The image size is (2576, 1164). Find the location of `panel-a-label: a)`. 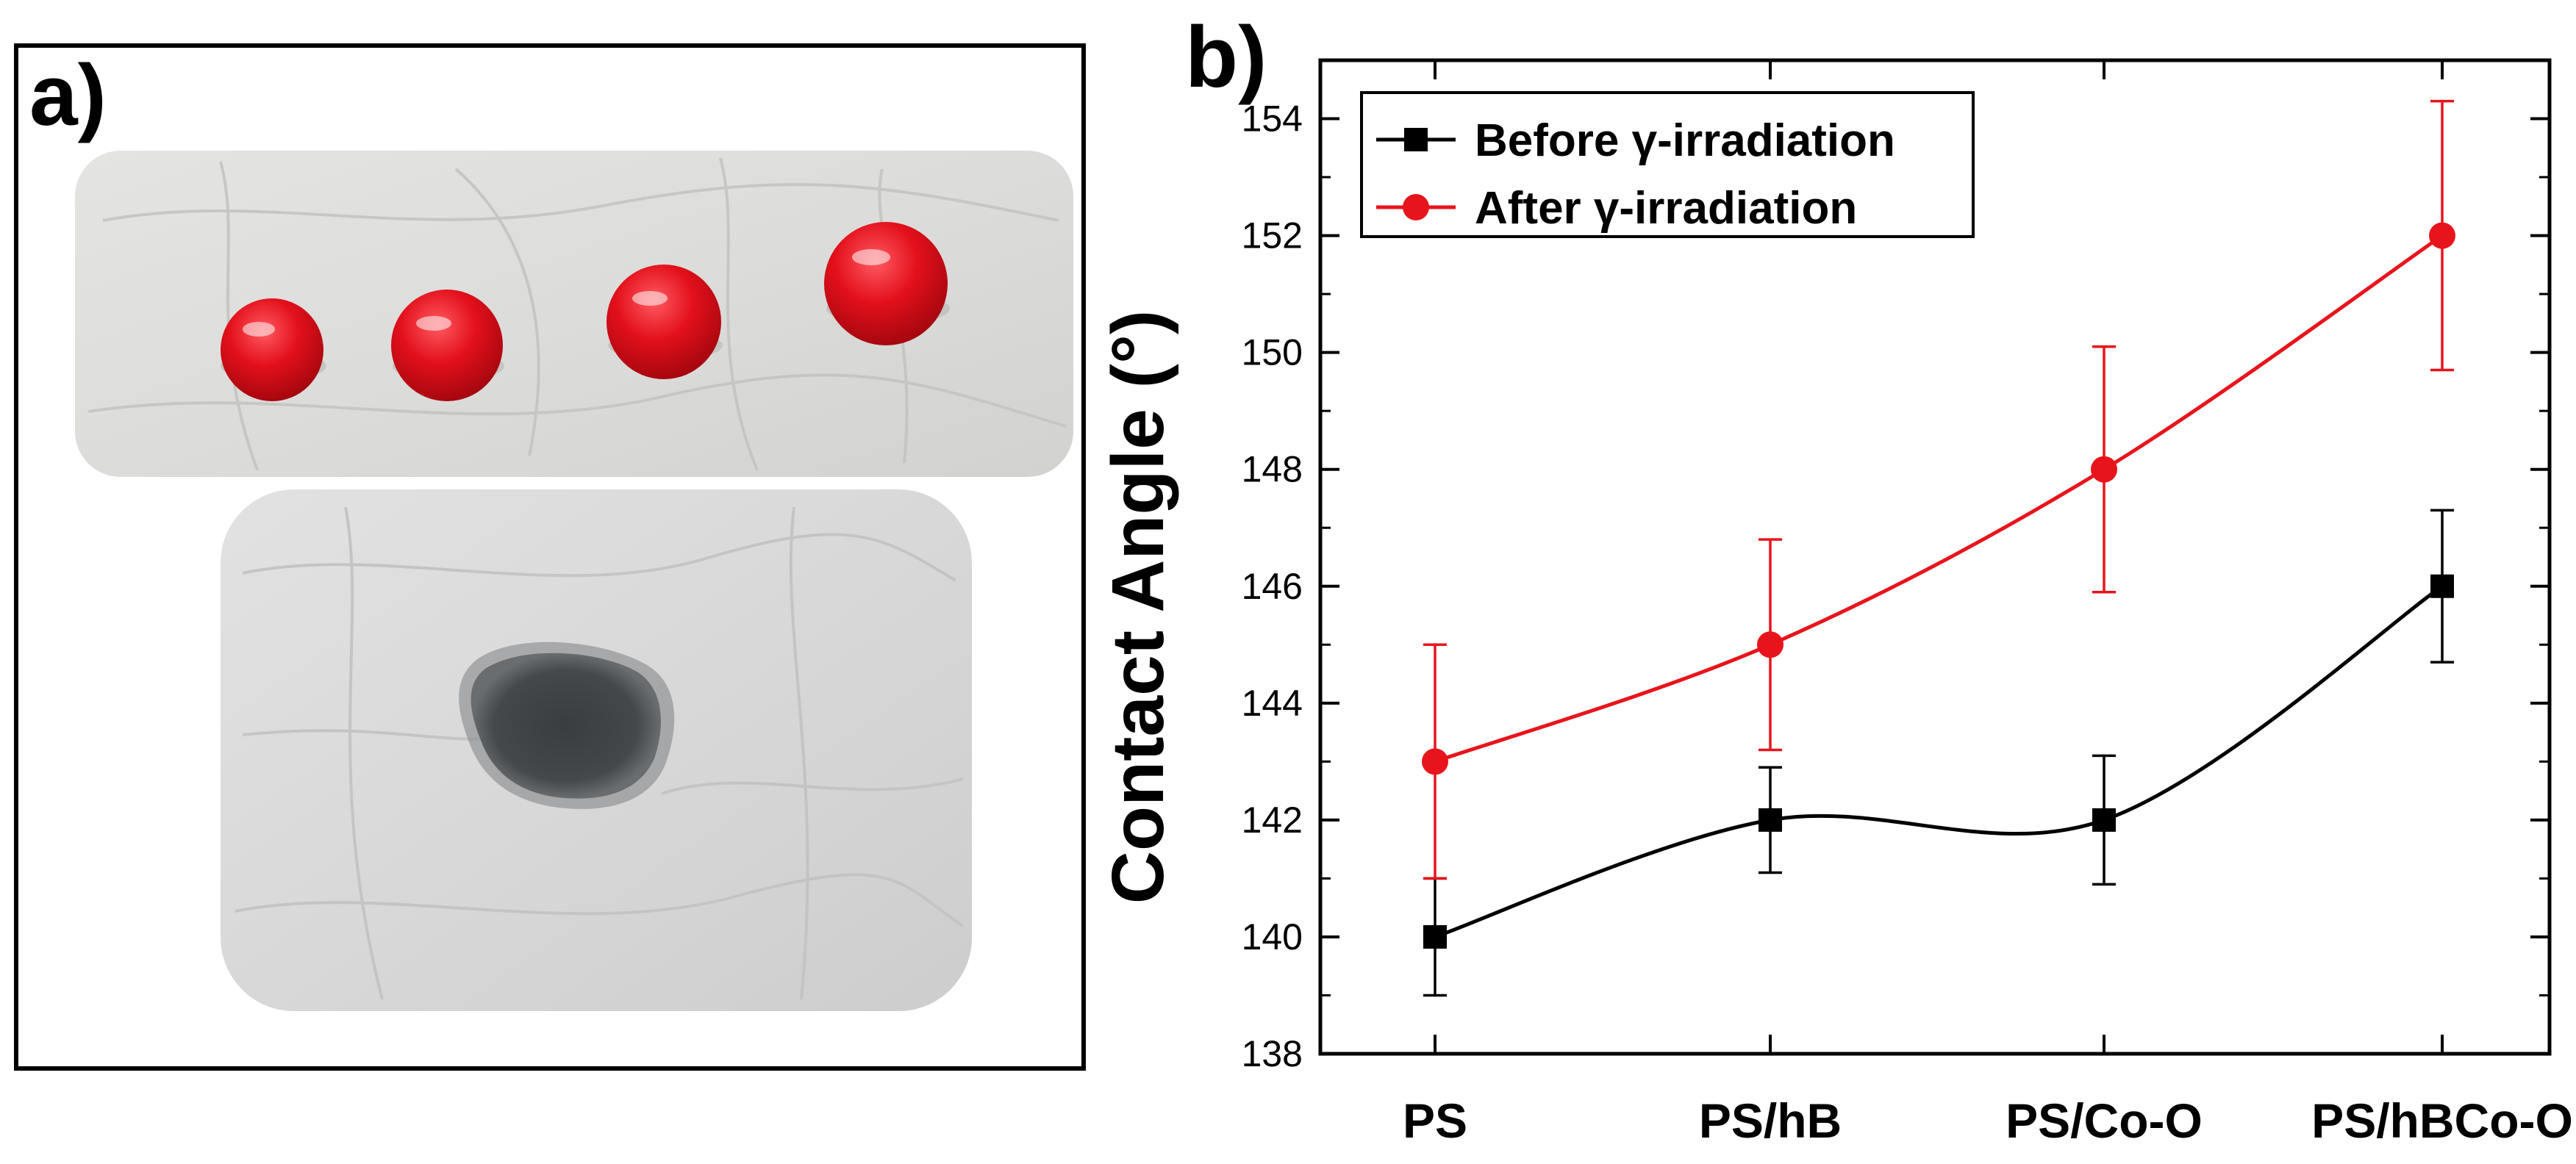

panel-a-label: a) is located at coordinates (68, 96).